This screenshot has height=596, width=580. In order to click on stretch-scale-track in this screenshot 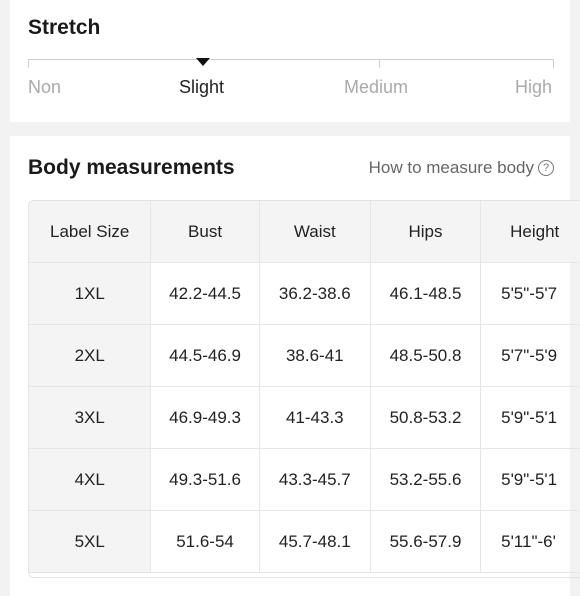, I will do `click(291, 59)`.